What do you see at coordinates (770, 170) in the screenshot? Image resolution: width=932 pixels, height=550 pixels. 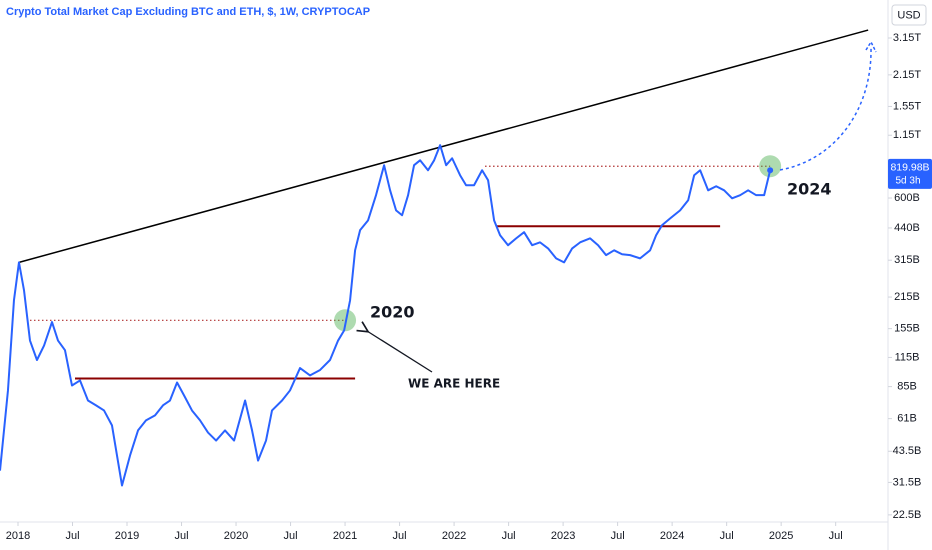 I see `last-point` at bounding box center [770, 170].